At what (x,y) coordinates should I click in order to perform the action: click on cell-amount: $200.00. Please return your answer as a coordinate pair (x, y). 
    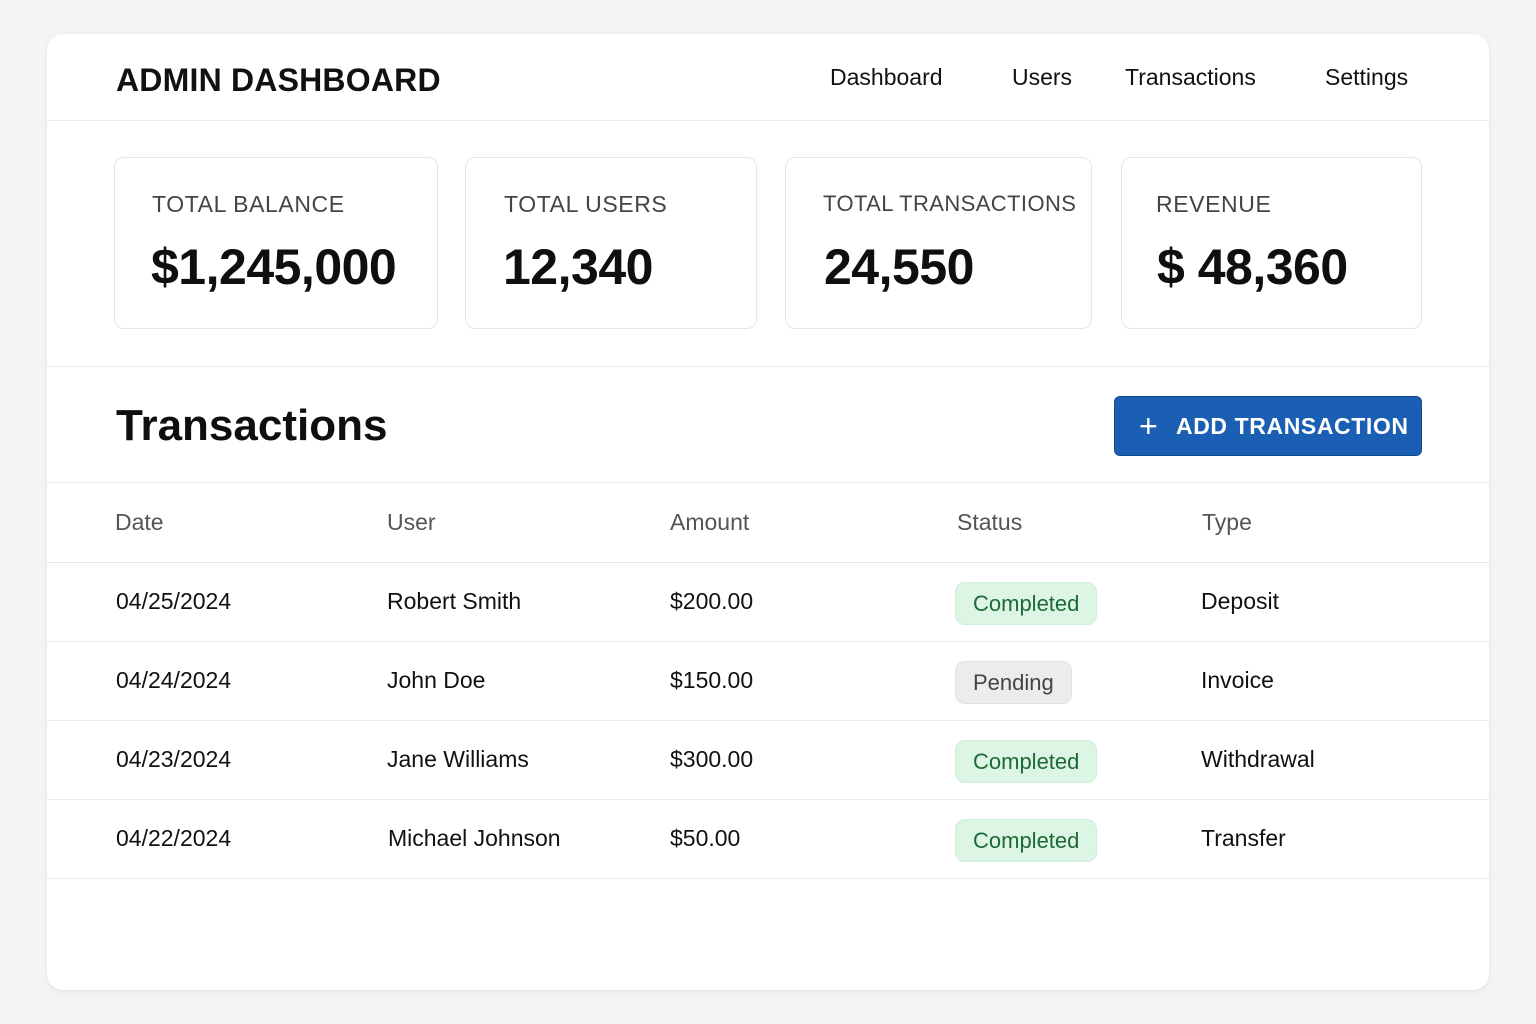
    Looking at the image, I should click on (712, 601).